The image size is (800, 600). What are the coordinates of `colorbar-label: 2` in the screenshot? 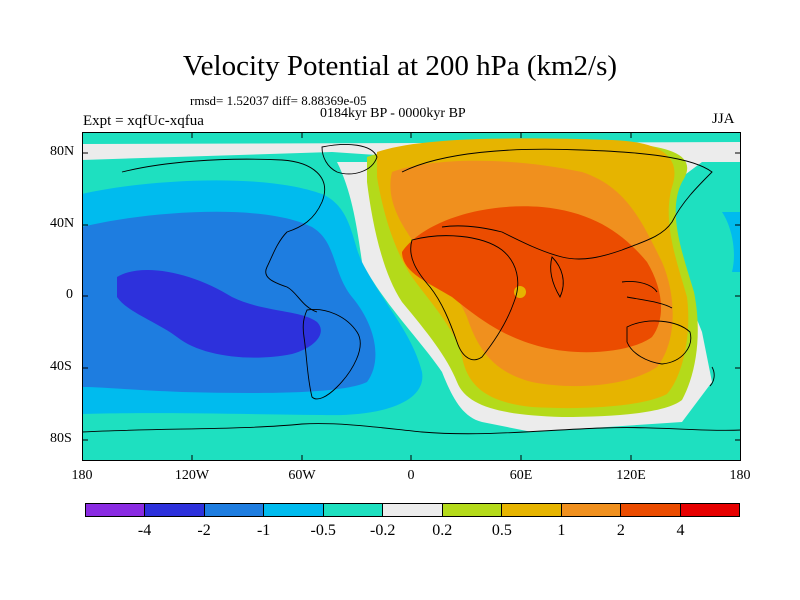 It's located at (620, 530).